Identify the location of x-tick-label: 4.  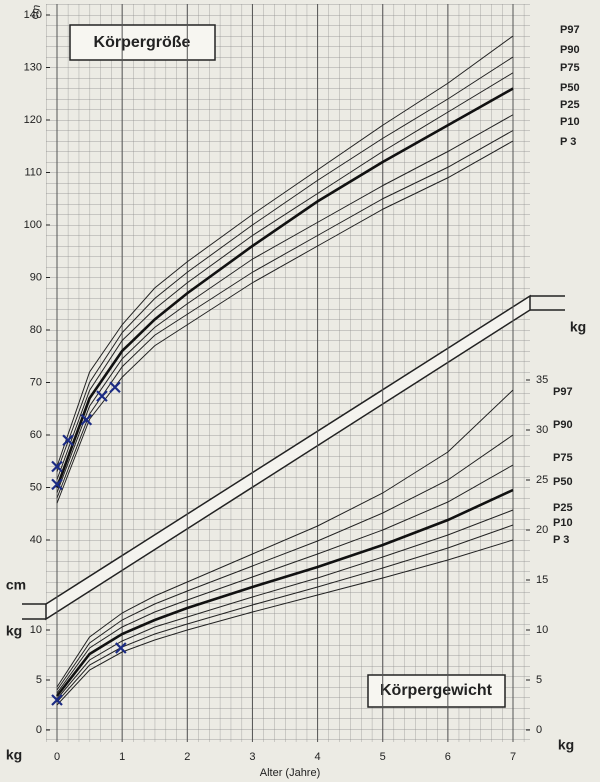
(318, 757).